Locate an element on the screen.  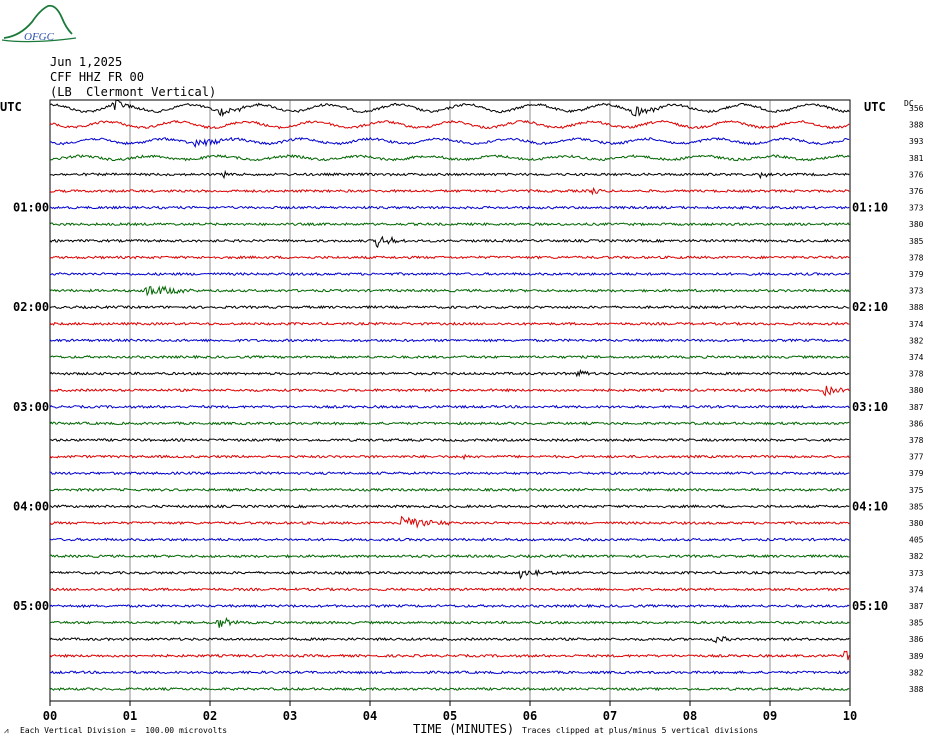
x-tick-label: 10 is located at coordinates (850, 716).